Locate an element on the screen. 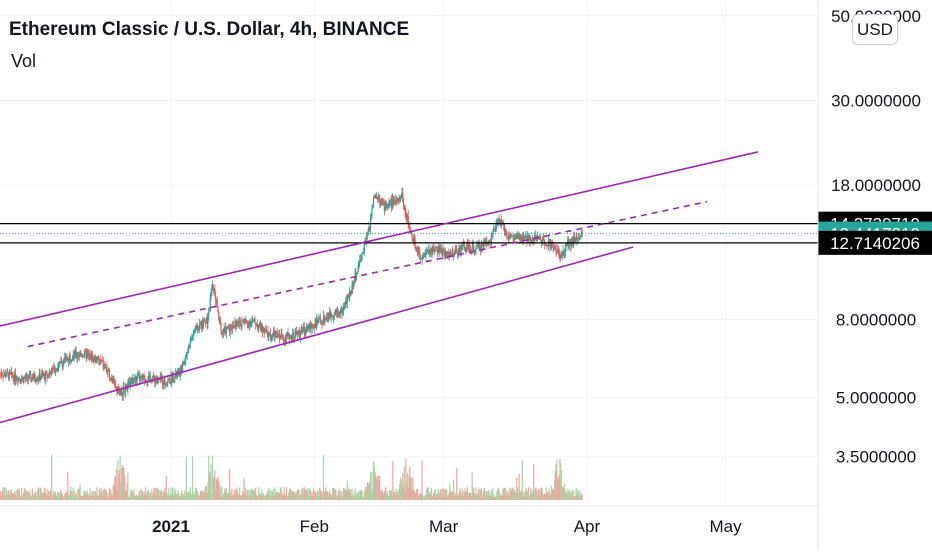  time-axis: 2021 Feb Mar Apr May is located at coordinates (447, 526).